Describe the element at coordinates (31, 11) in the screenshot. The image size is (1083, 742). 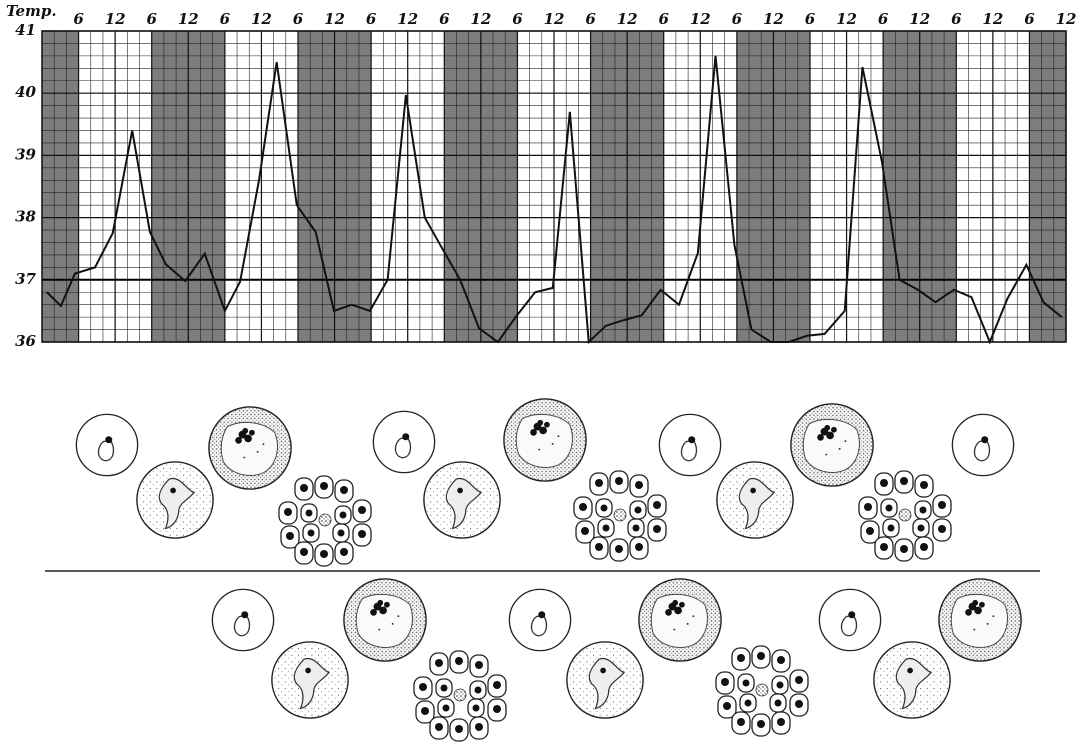
I see `y-axis-label: Temp.` at that location.